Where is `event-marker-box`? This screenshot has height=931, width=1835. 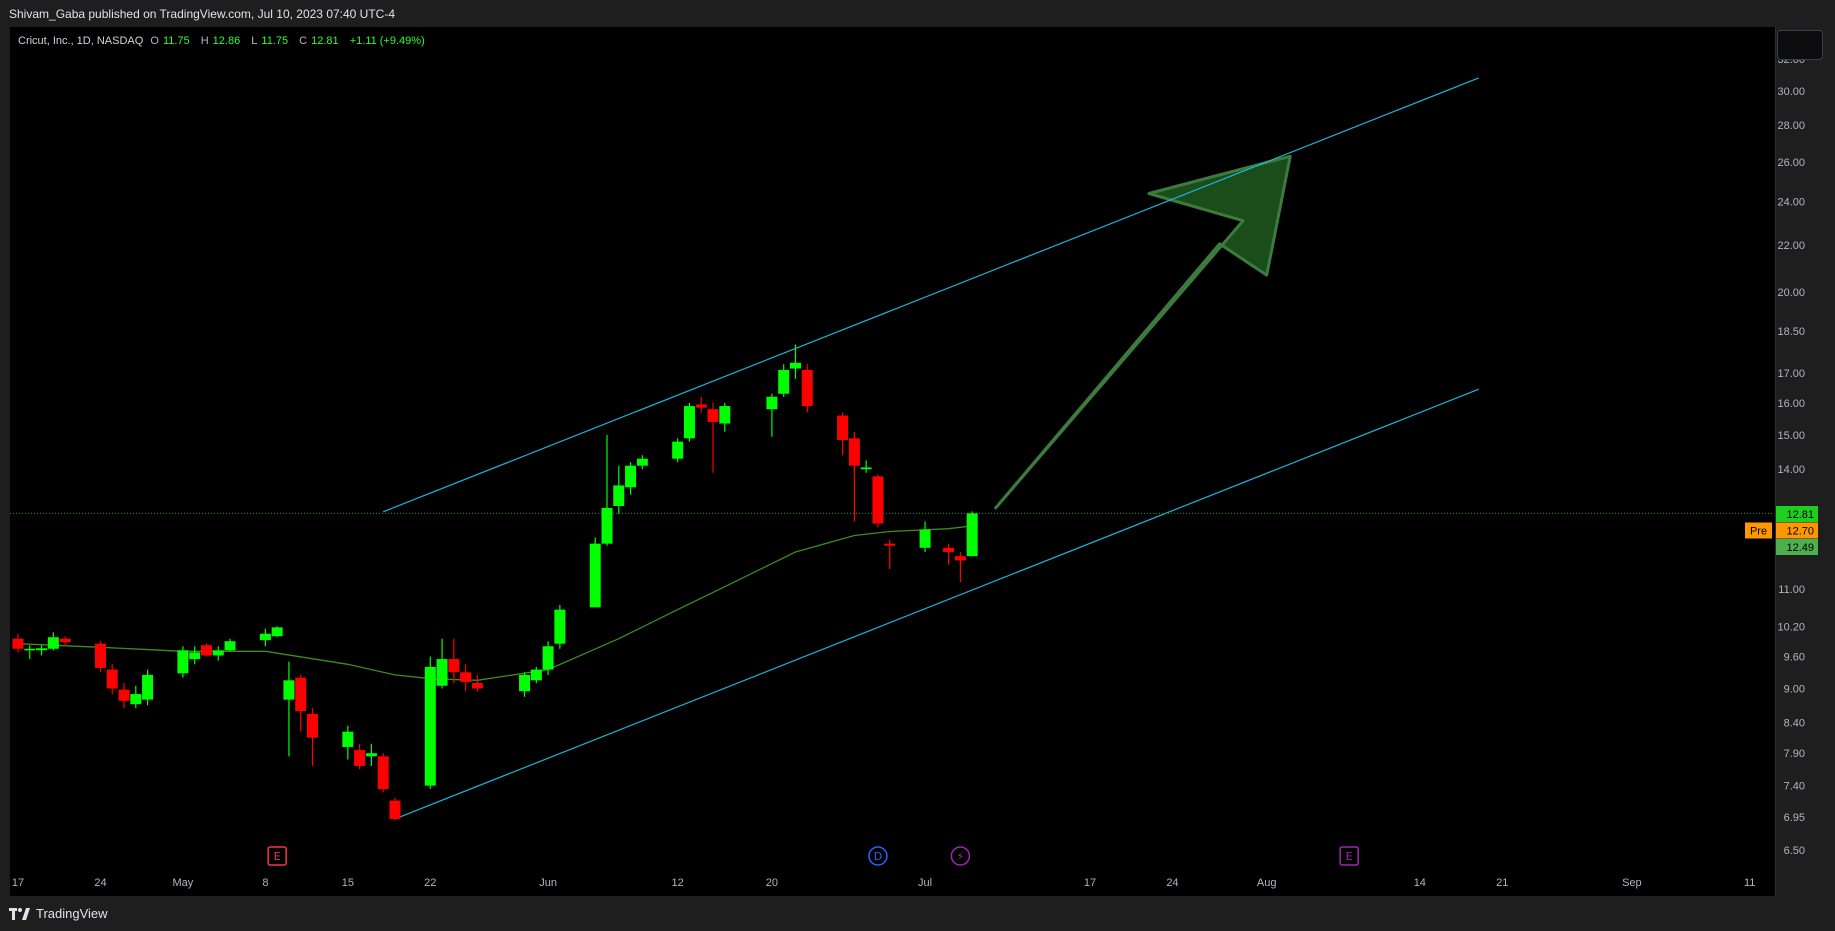 event-marker-box is located at coordinates (277, 856).